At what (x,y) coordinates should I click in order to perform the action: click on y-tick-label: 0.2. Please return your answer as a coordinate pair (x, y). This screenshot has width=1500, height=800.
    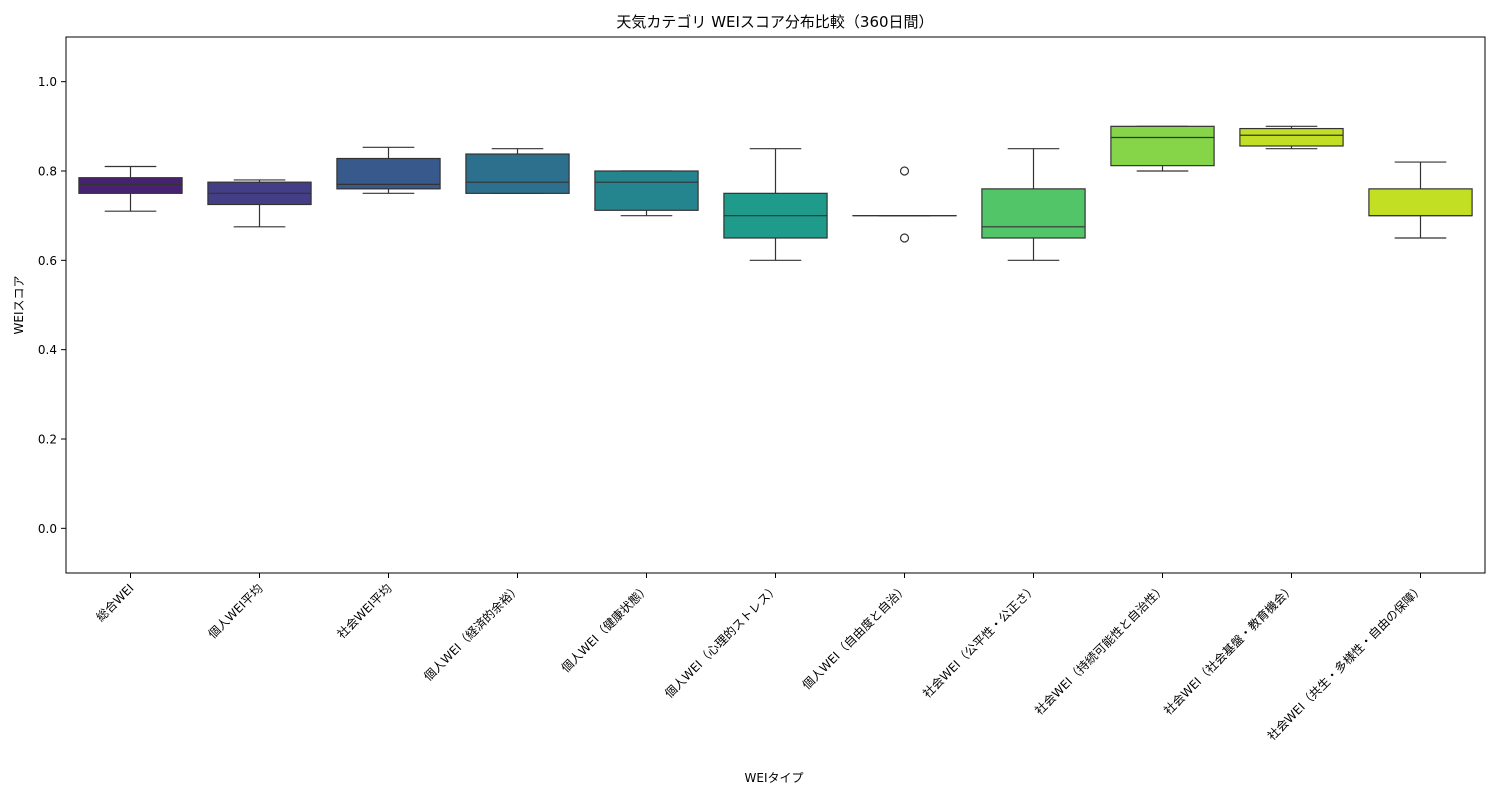
    Looking at the image, I should click on (47, 440).